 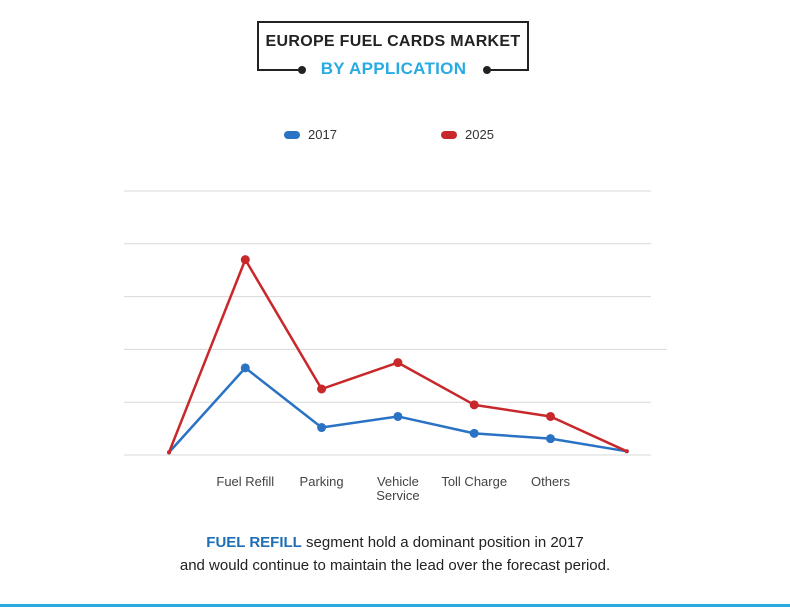 I want to click on x-tick-label: Vehicle Service, so click(x=397, y=488).